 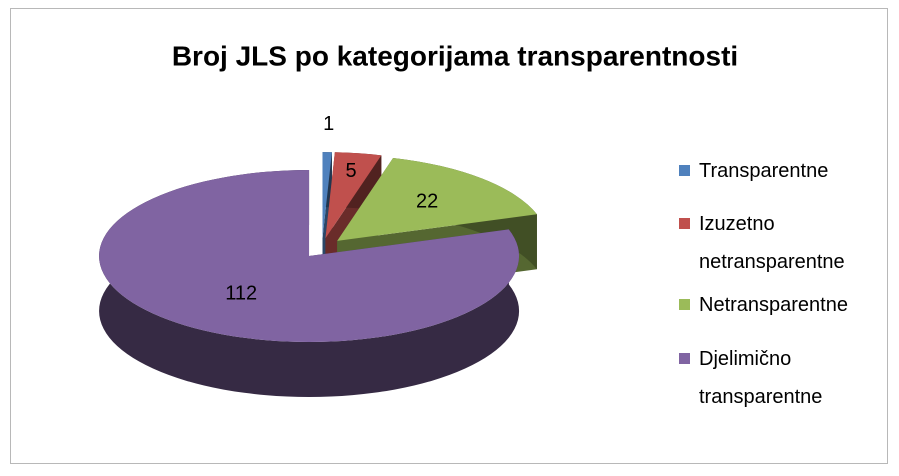 What do you see at coordinates (772, 243) in the screenshot?
I see `legend-label: Izuzetno netransparentne` at bounding box center [772, 243].